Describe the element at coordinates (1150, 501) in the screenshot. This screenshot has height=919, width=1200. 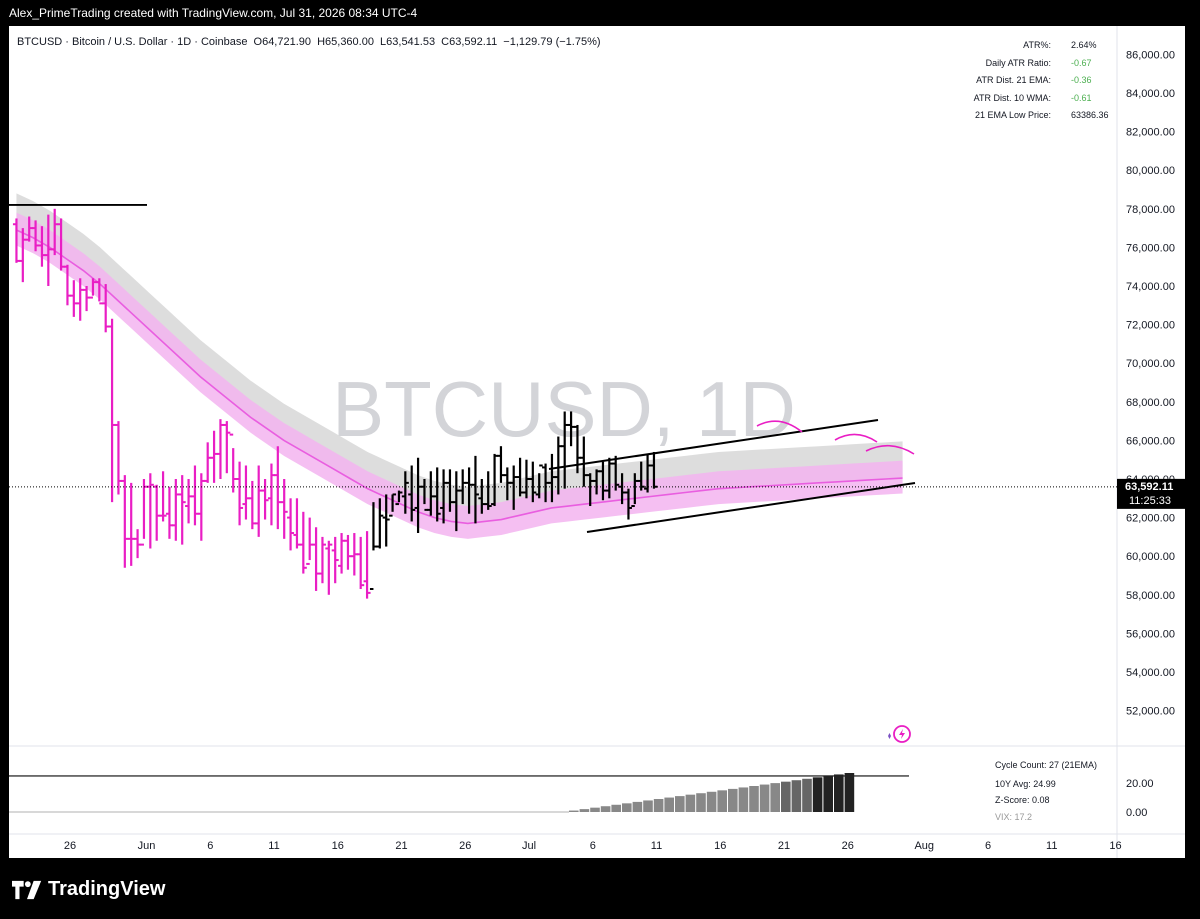
I see `bar-countdown-label: 11:25:33` at that location.